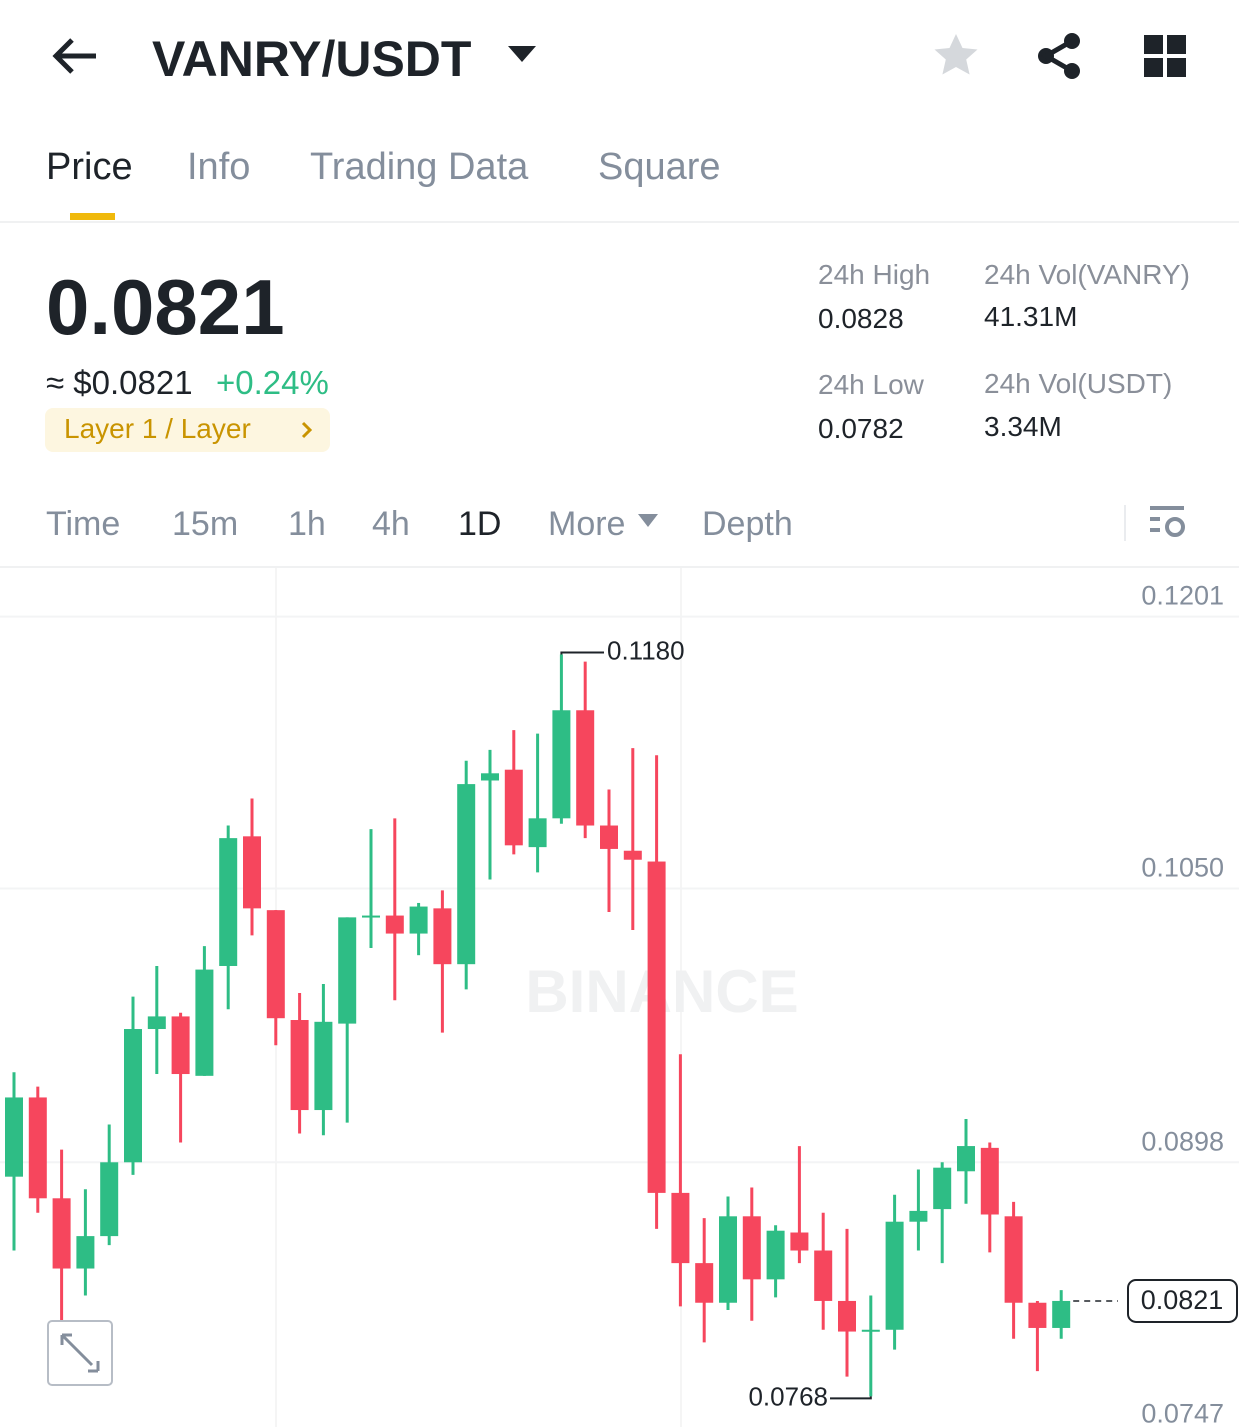 The width and height of the screenshot is (1239, 1427). I want to click on interval: 1D, so click(480, 524).